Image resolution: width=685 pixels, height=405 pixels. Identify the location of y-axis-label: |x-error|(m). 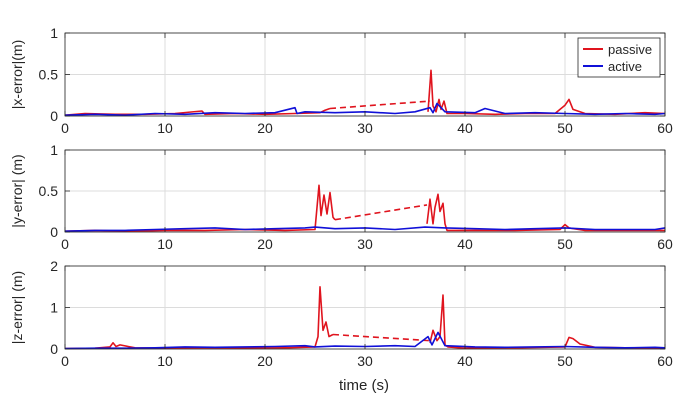
(17, 74).